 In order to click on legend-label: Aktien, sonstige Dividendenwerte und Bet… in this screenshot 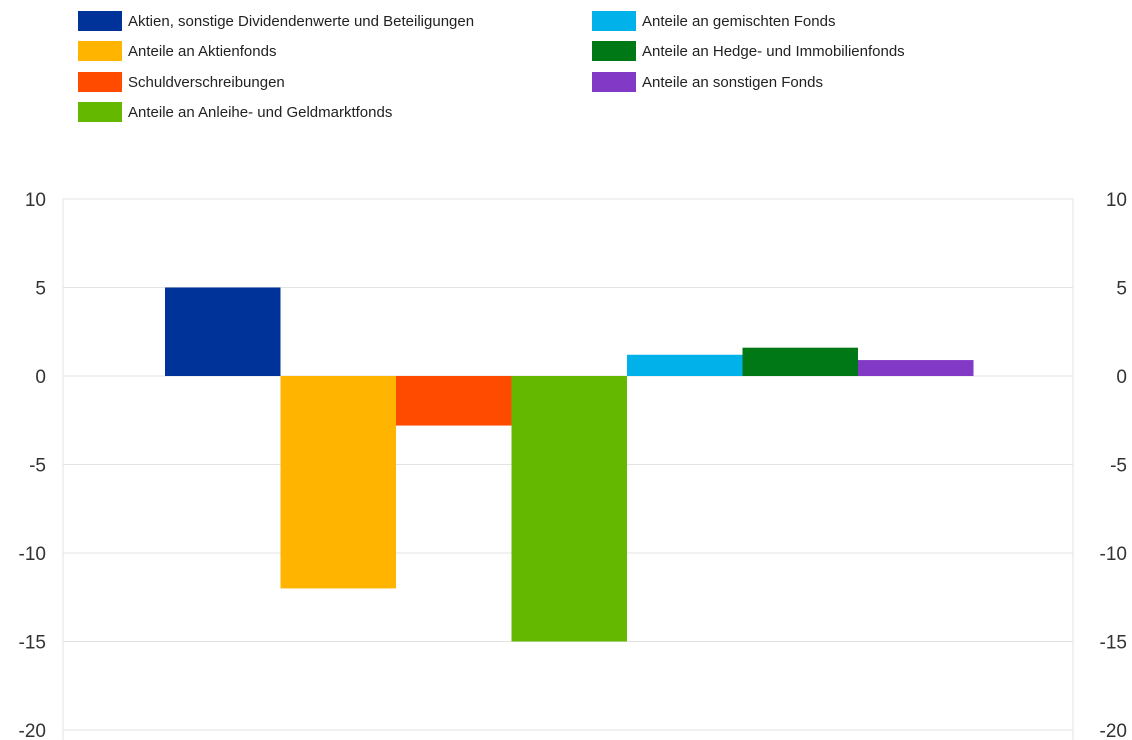, I will do `click(301, 21)`.